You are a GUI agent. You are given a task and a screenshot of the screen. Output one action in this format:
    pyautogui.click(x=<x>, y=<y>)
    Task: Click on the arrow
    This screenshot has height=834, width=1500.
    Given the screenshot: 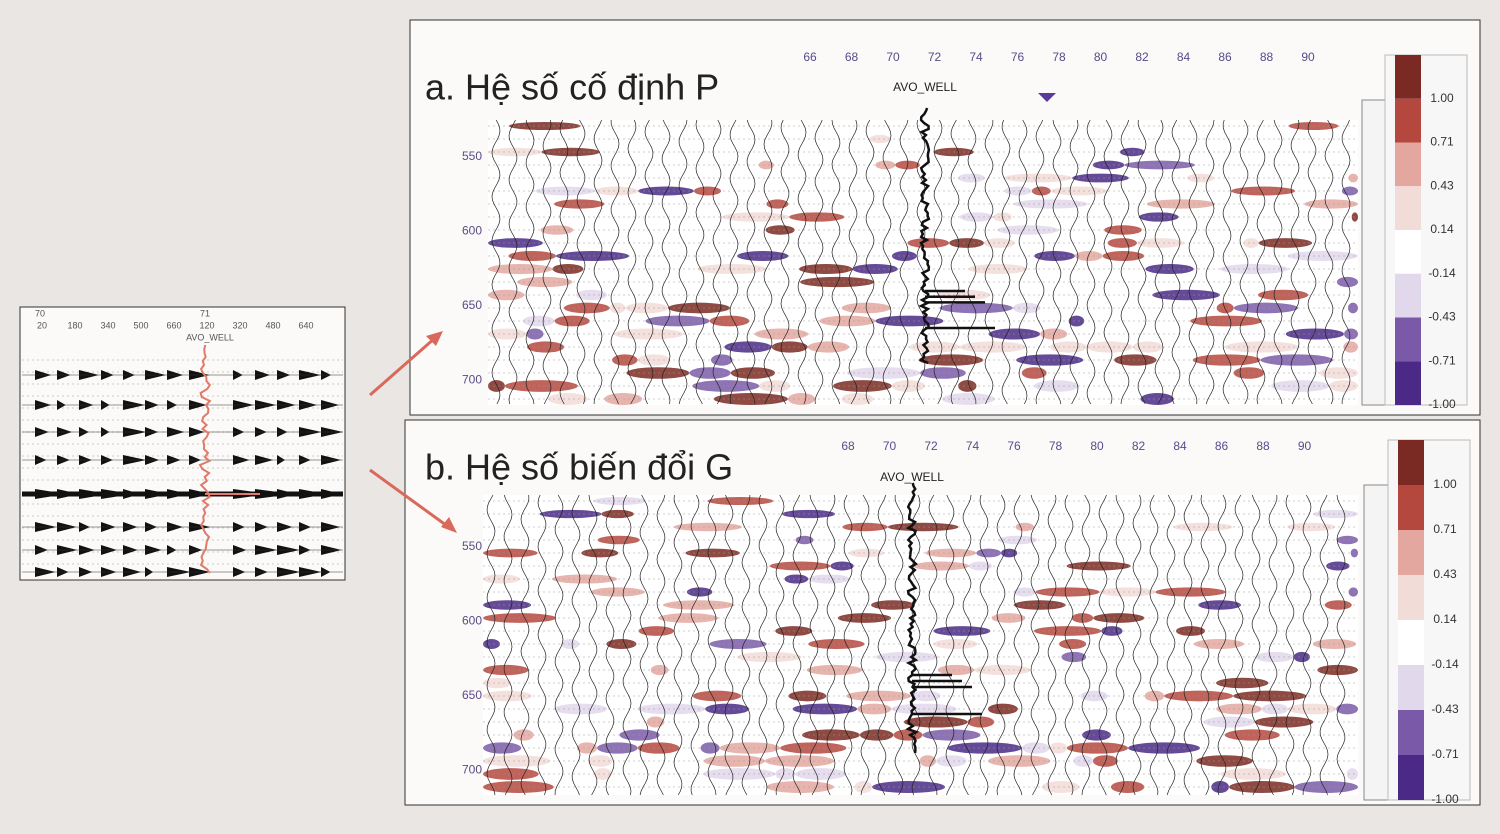 What is the action you would take?
    pyautogui.click(x=410, y=499)
    